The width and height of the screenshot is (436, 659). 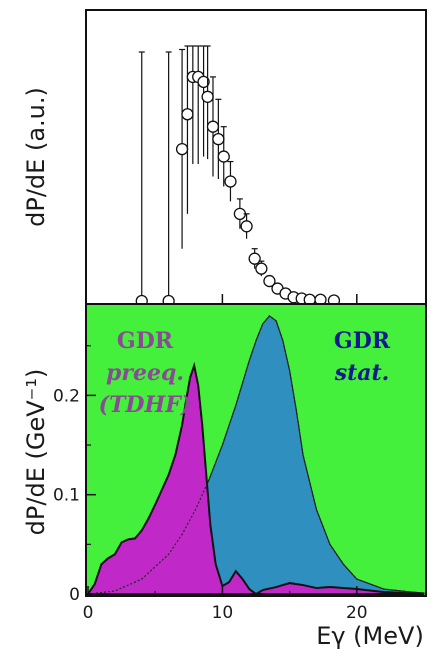 I want to click on x-tick-label: 20, so click(x=357, y=613).